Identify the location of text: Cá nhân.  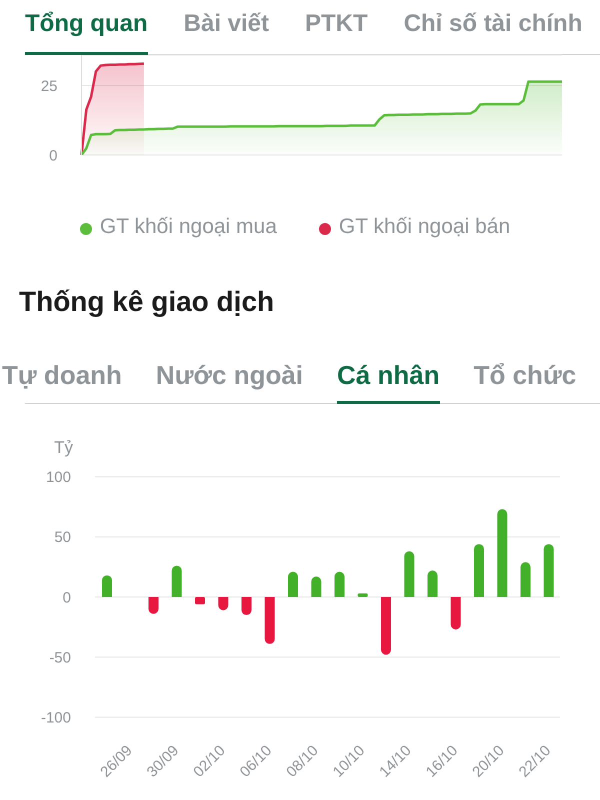
(388, 376).